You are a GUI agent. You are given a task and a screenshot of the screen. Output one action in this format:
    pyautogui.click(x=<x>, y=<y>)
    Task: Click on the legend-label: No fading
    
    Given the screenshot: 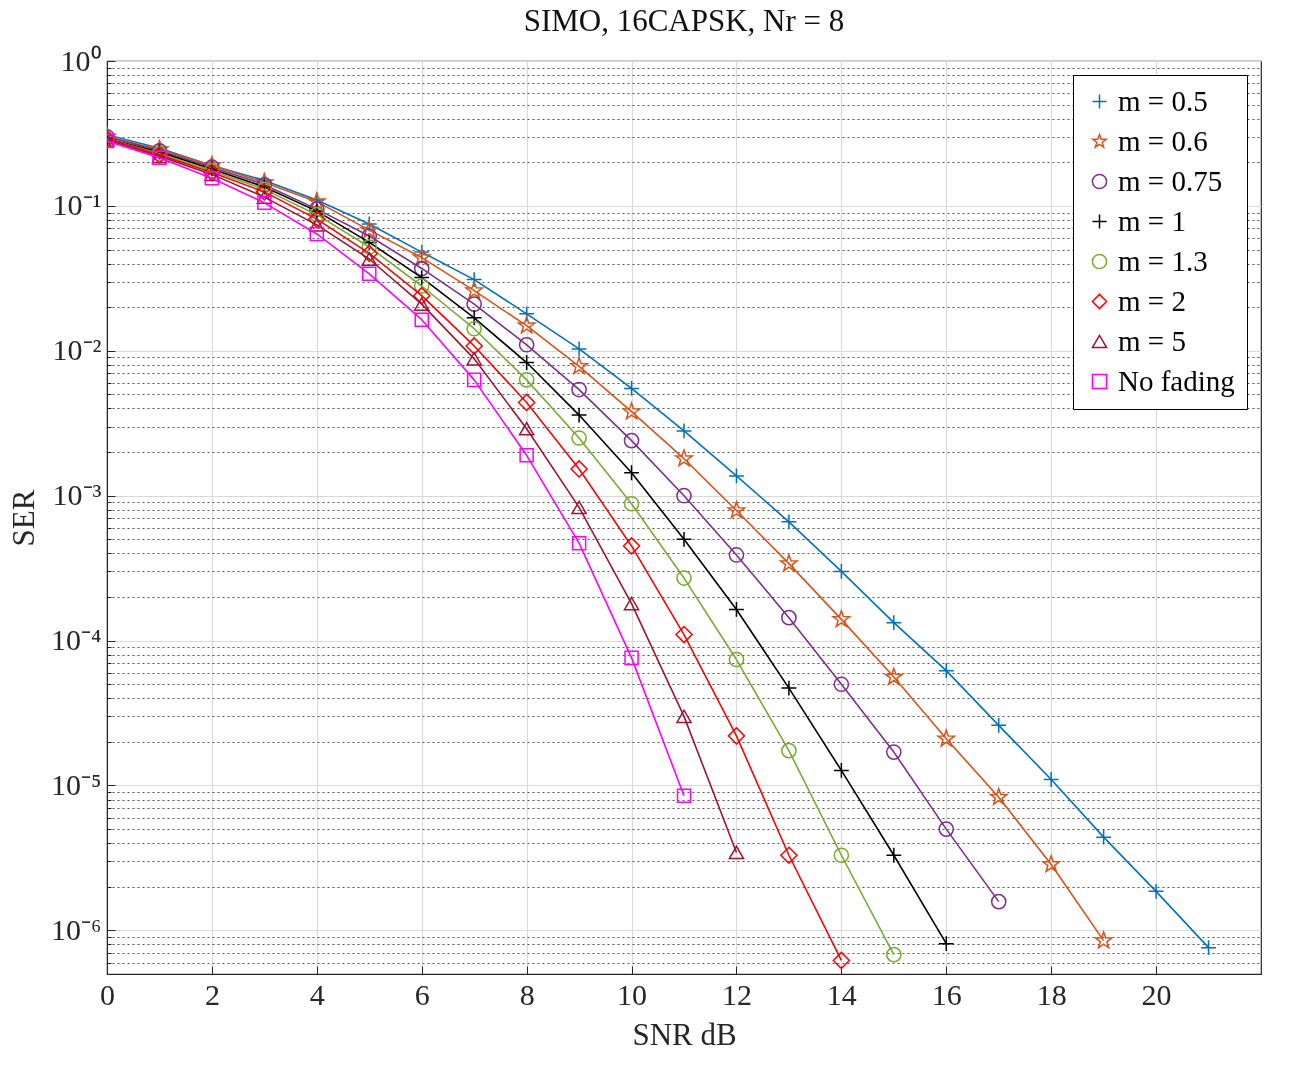 What is the action you would take?
    pyautogui.click(x=1176, y=380)
    